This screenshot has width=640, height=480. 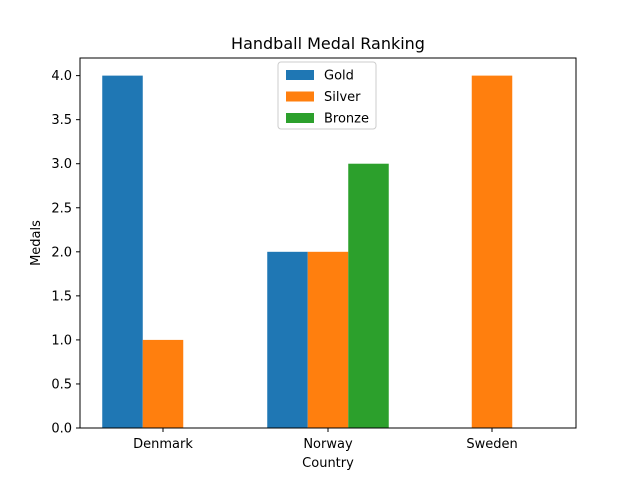 I want to click on y-tick-label: 2.5, so click(x=61, y=208).